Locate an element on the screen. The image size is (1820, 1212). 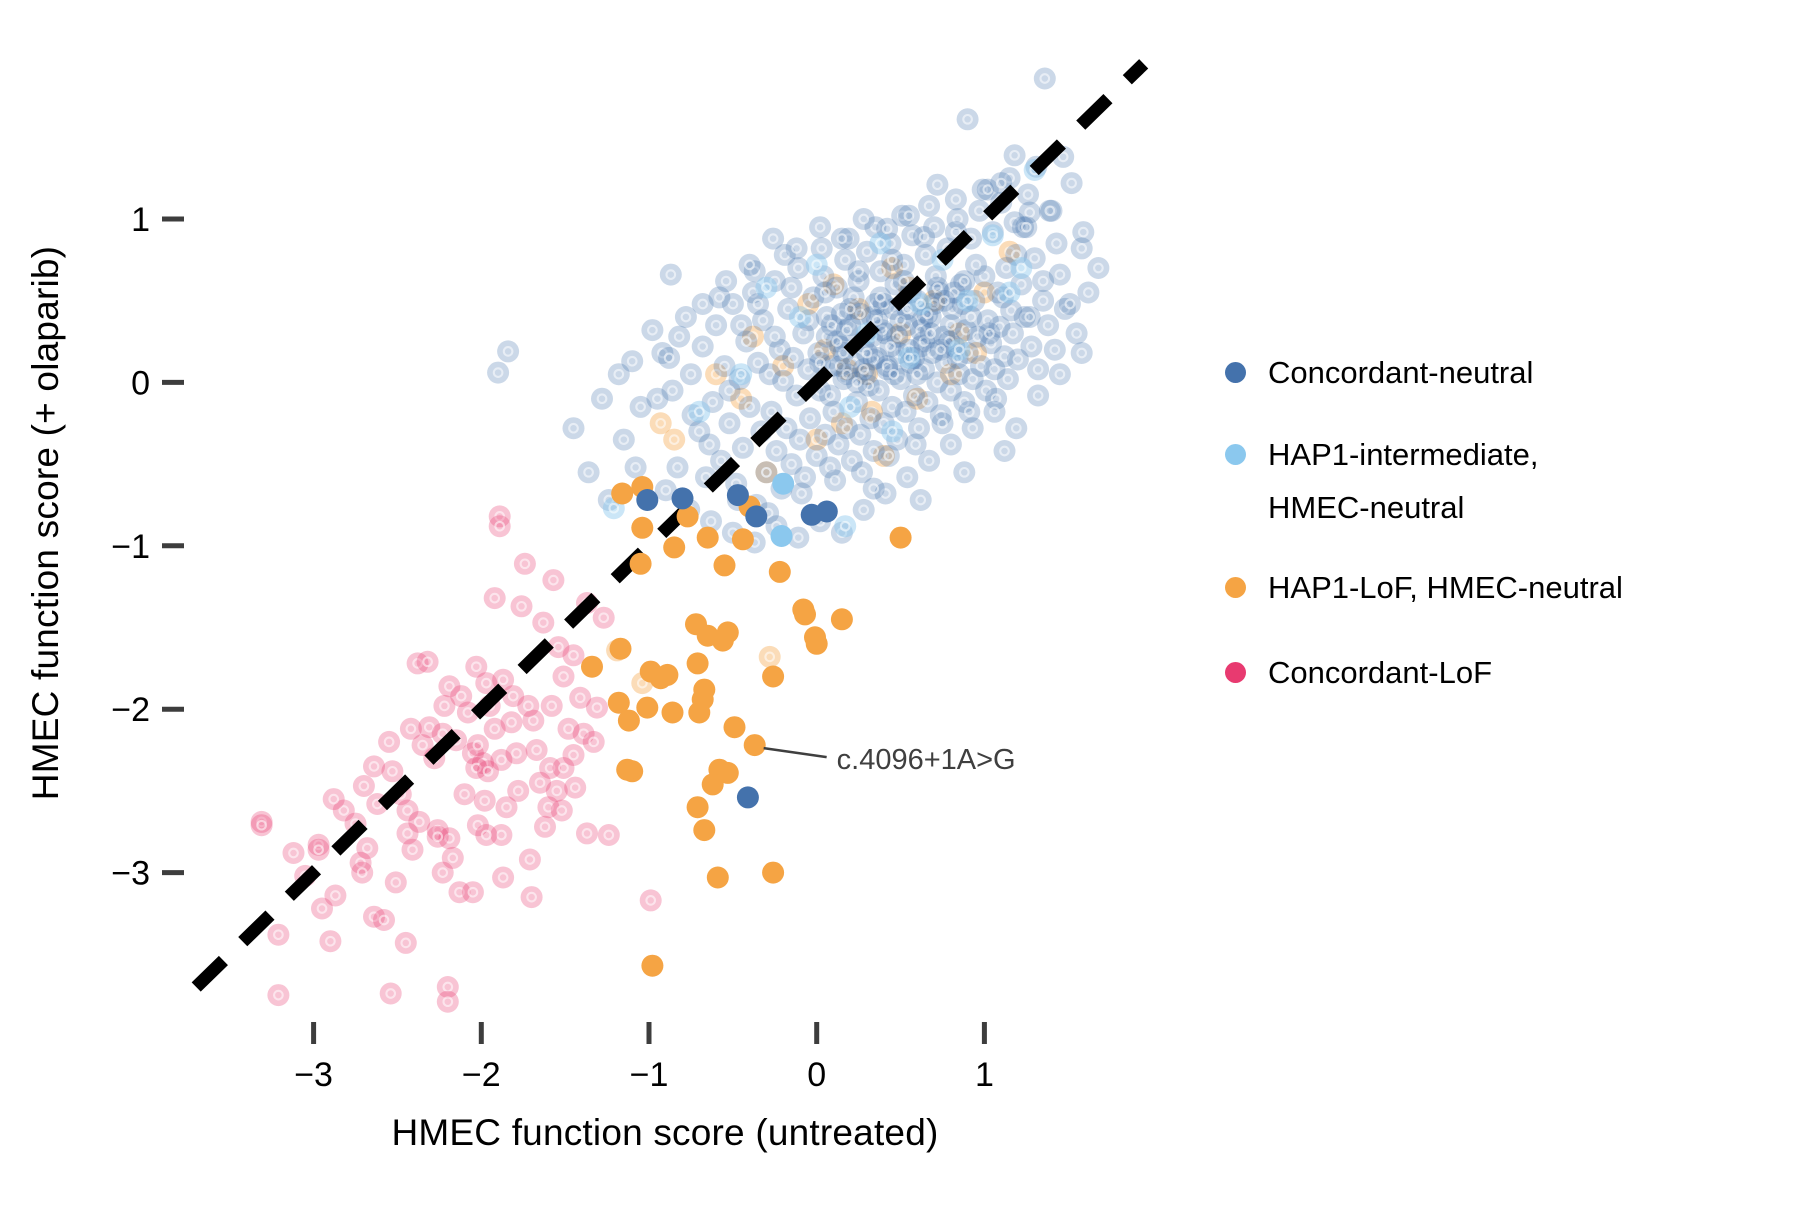
concordant-neutral-dot-icon is located at coordinates (1235, 372).